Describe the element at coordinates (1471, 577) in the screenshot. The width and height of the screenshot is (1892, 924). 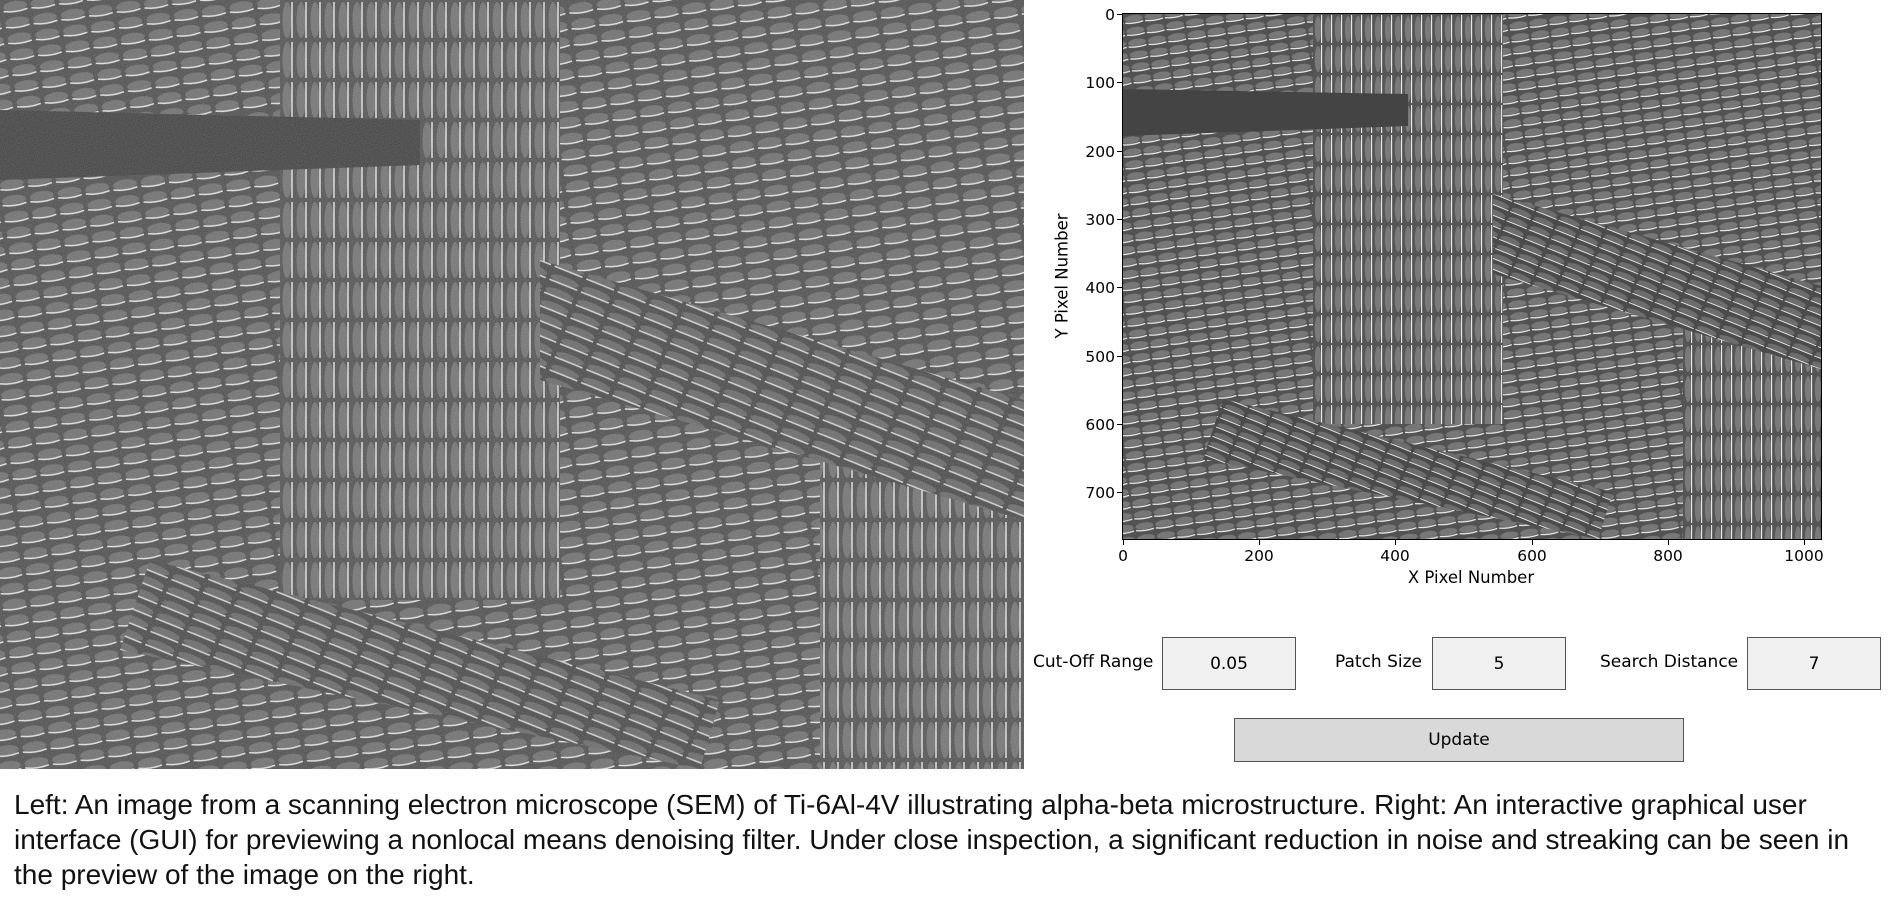
I see `x-axis-label: X Pixel Number` at that location.